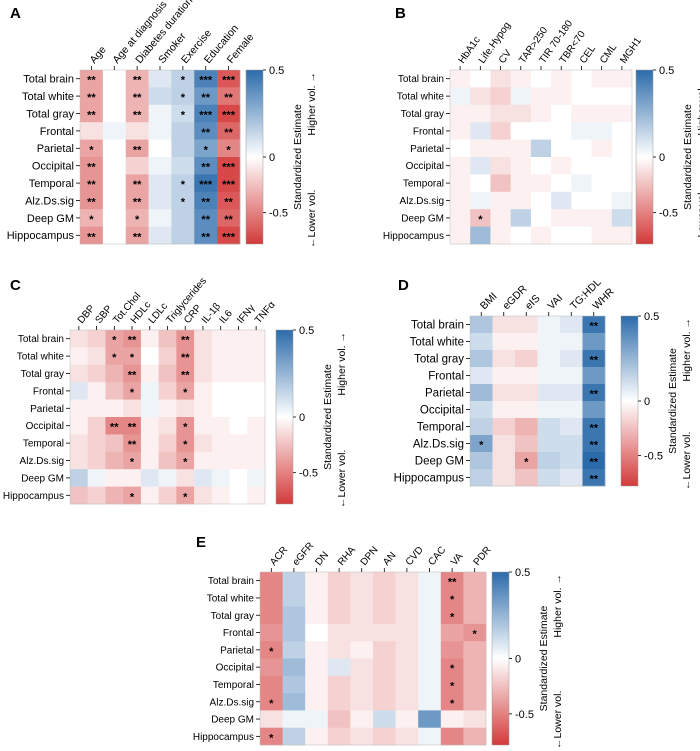  Describe the element at coordinates (651, 317) in the screenshot. I see `colorbar-tick-label: 0.5` at that location.